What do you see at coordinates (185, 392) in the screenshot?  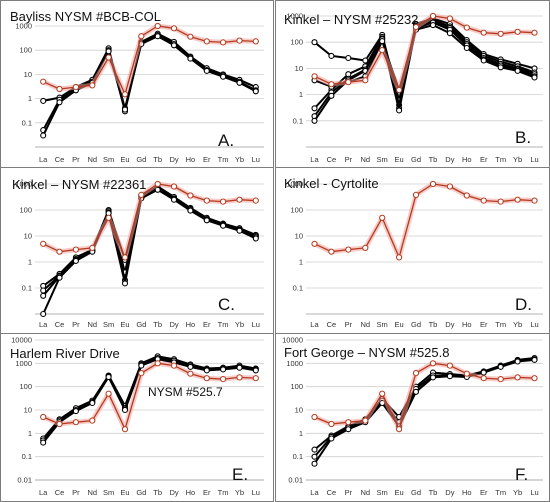 I see `panel-subtitle-e: NYSM #525.7` at bounding box center [185, 392].